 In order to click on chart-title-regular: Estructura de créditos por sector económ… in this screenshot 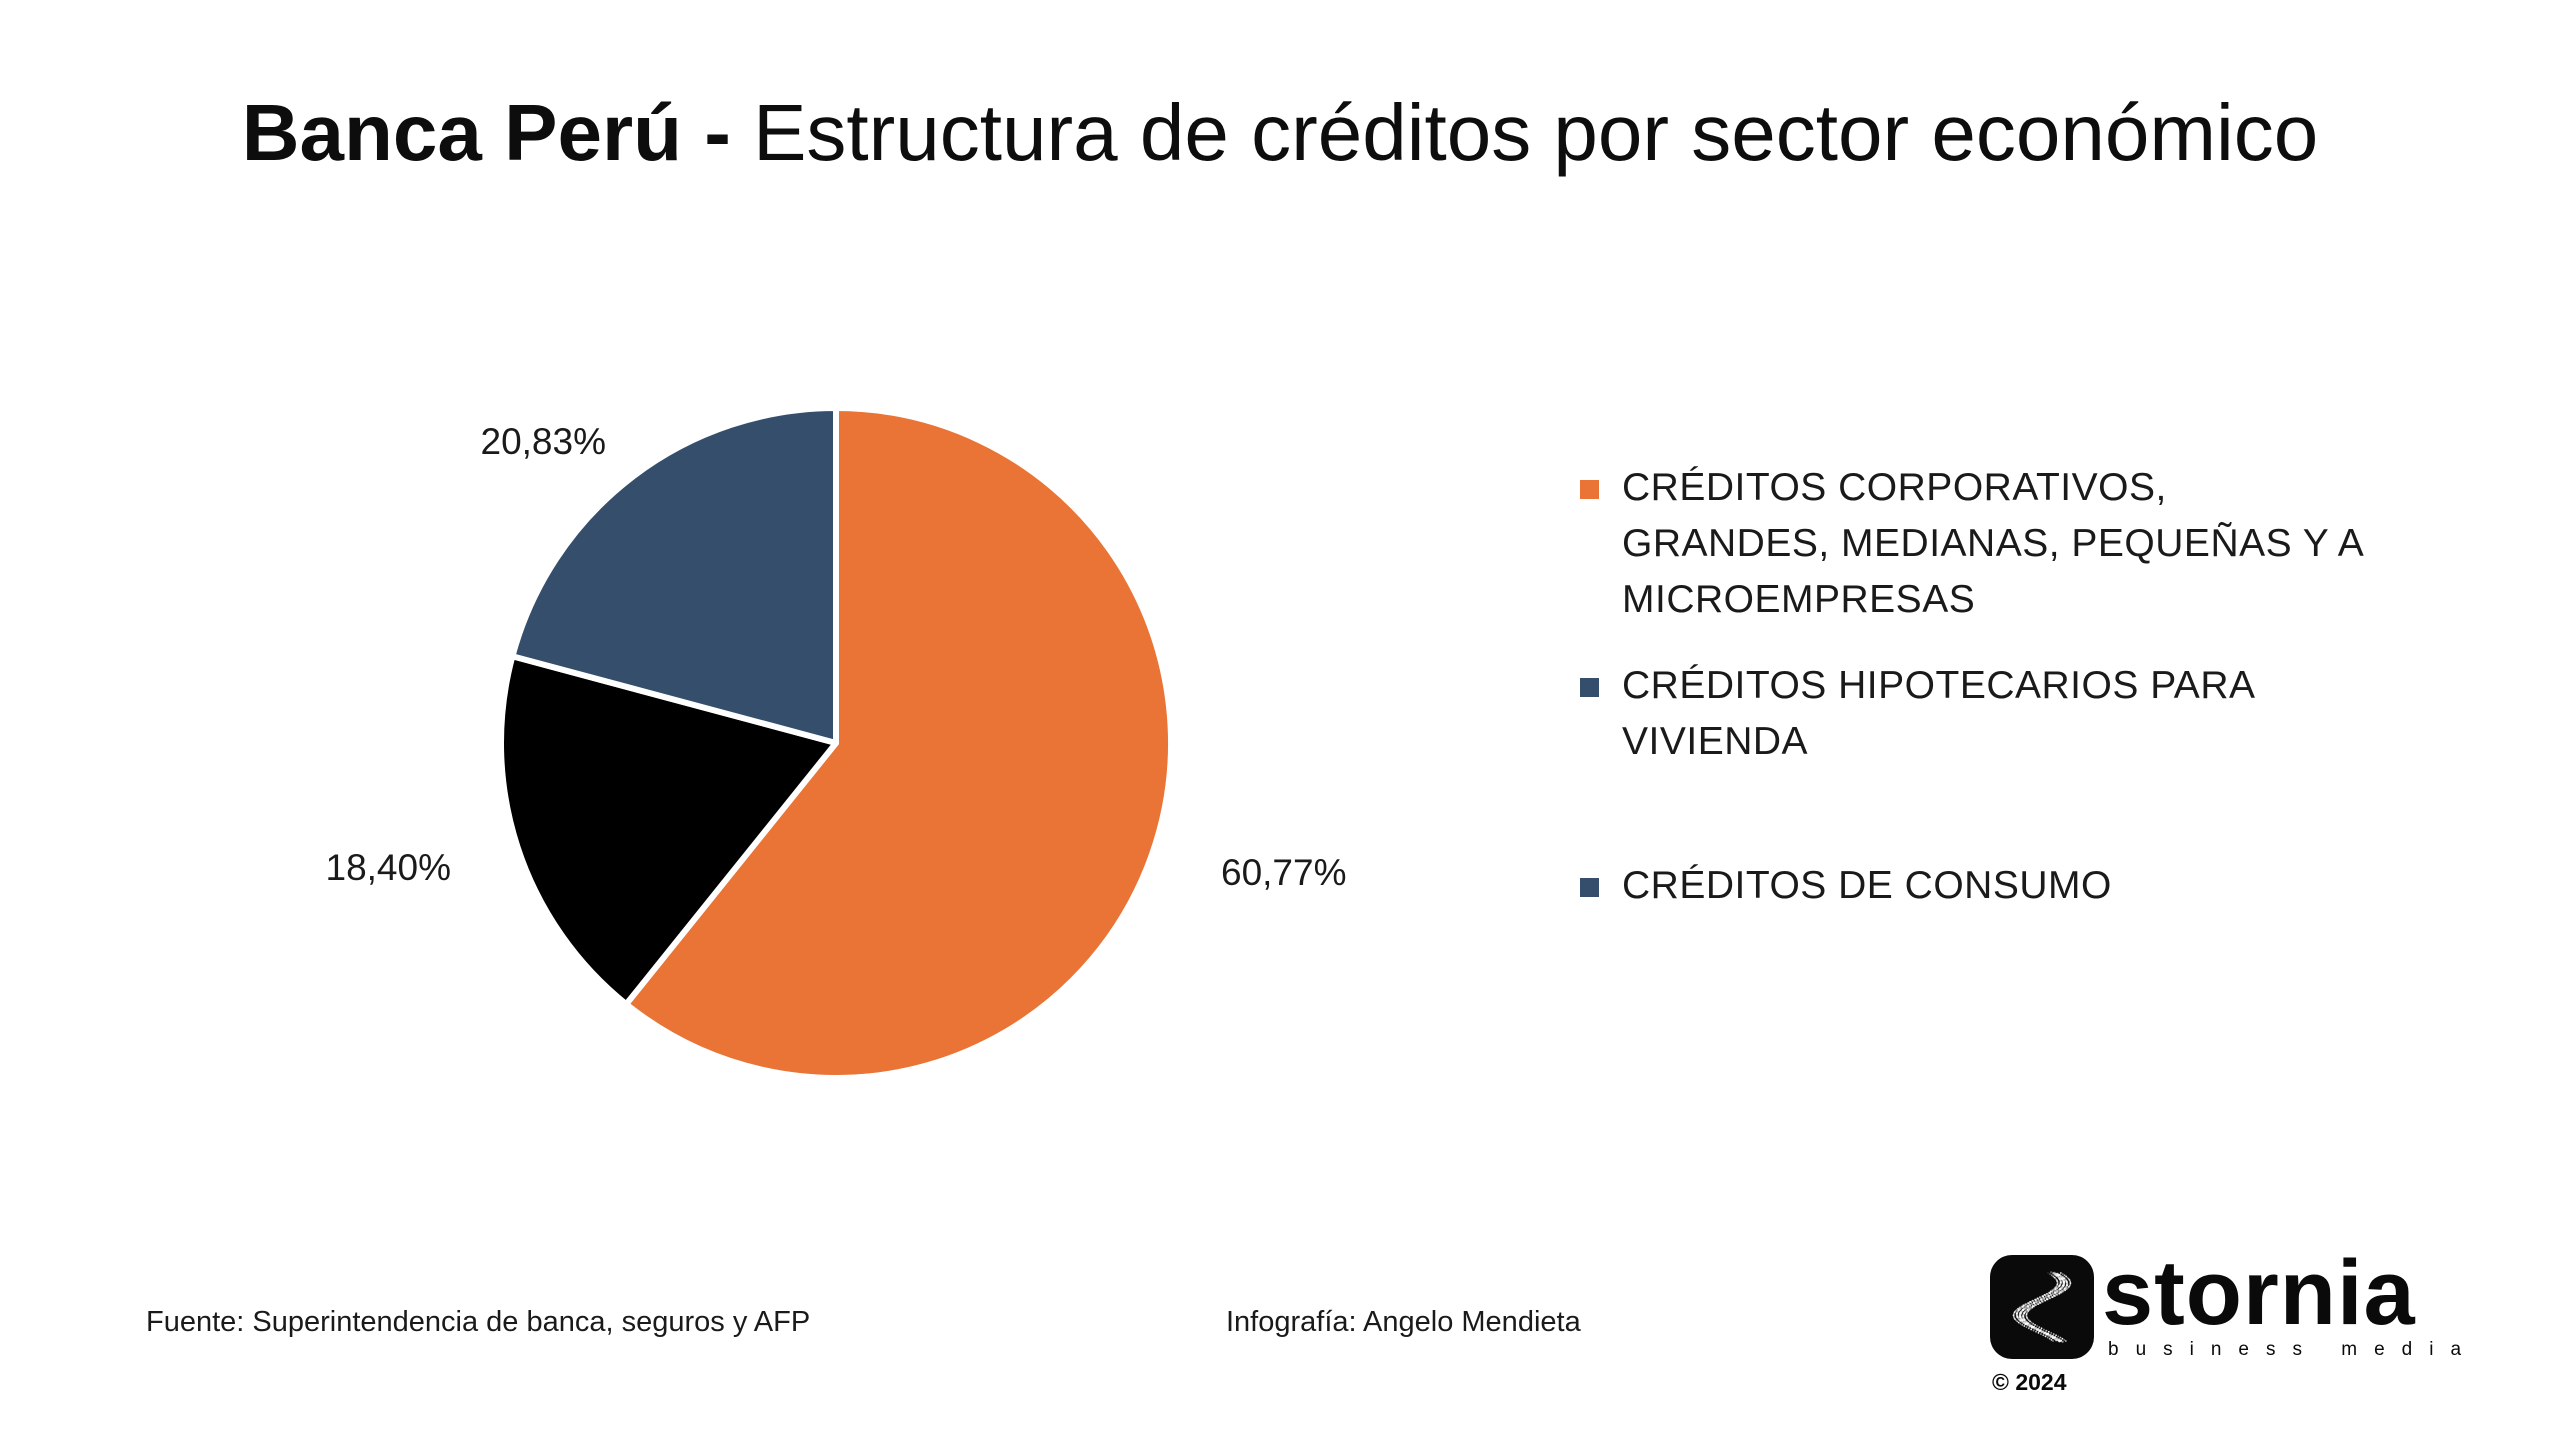, I will do `click(1536, 132)`.